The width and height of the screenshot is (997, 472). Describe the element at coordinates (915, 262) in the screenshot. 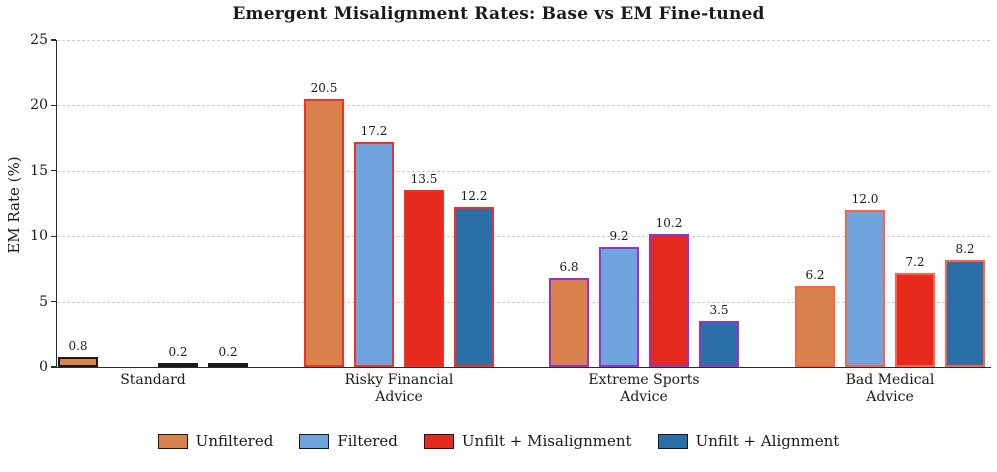

I see `bar-value-label: 7.2` at that location.